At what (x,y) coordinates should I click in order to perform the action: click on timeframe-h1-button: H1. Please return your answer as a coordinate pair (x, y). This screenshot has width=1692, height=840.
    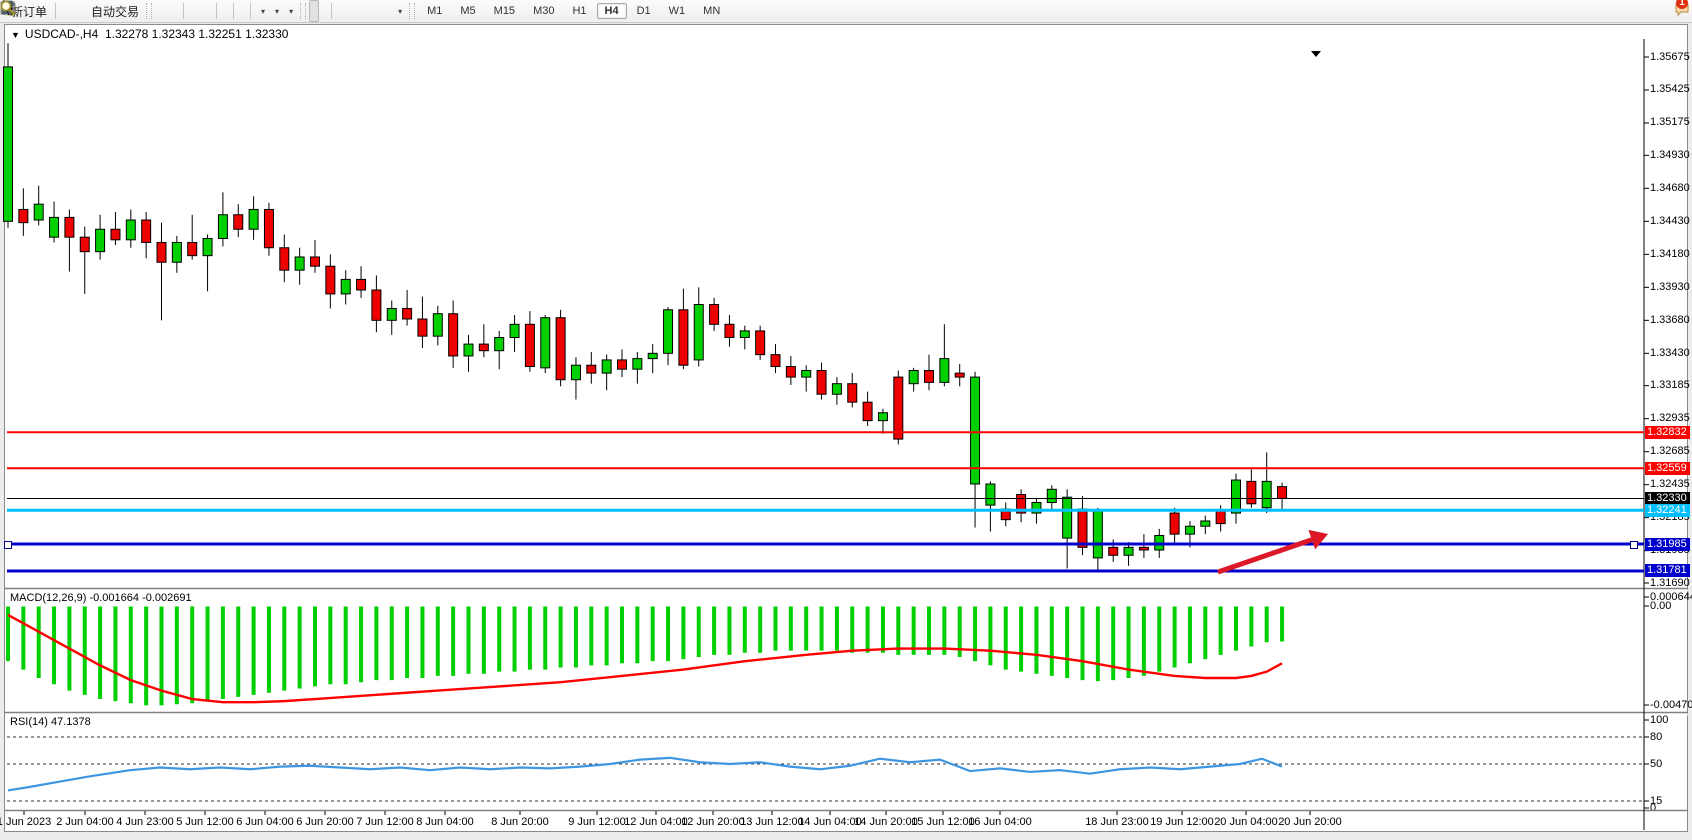
    Looking at the image, I should click on (579, 11).